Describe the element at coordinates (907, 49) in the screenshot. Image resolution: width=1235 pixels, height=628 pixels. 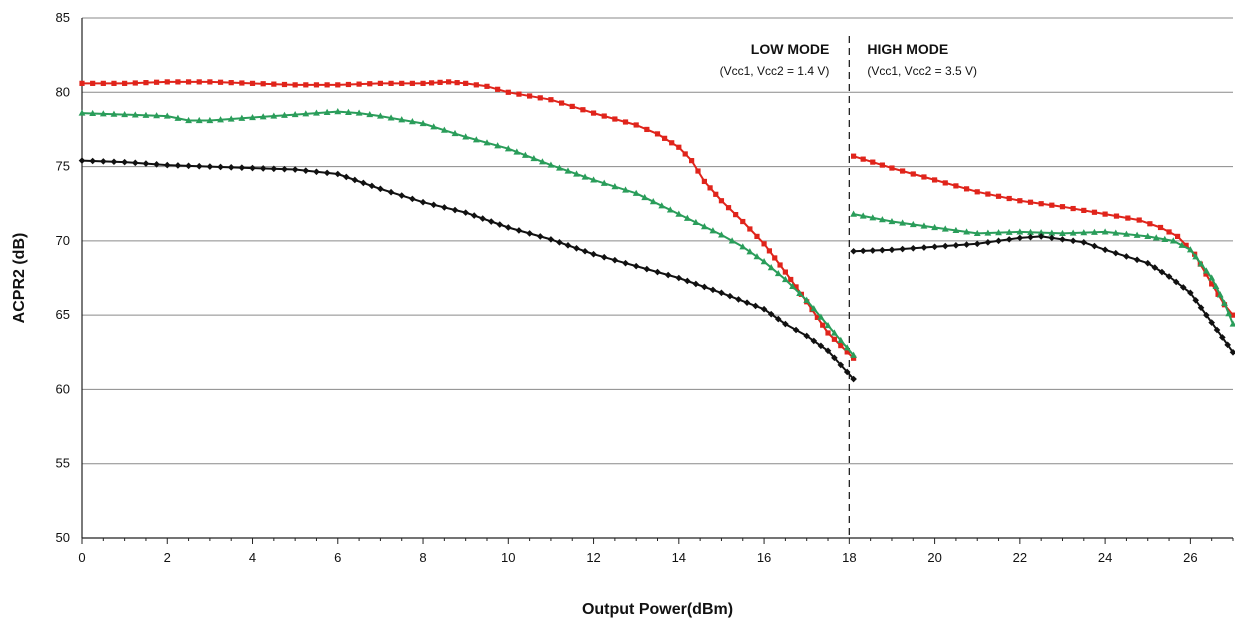
I see `high-mode-title: HIGH MODE` at that location.